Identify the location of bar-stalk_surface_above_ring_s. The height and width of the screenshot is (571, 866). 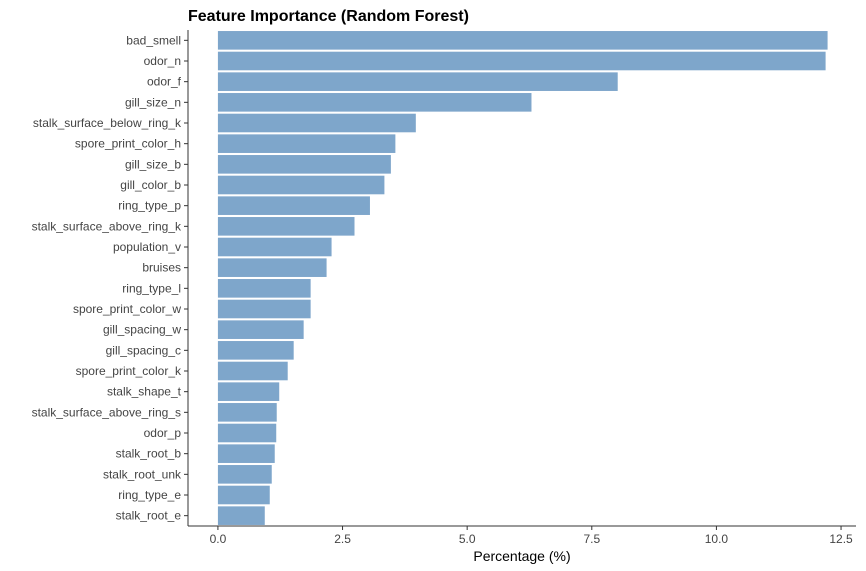
(247, 412).